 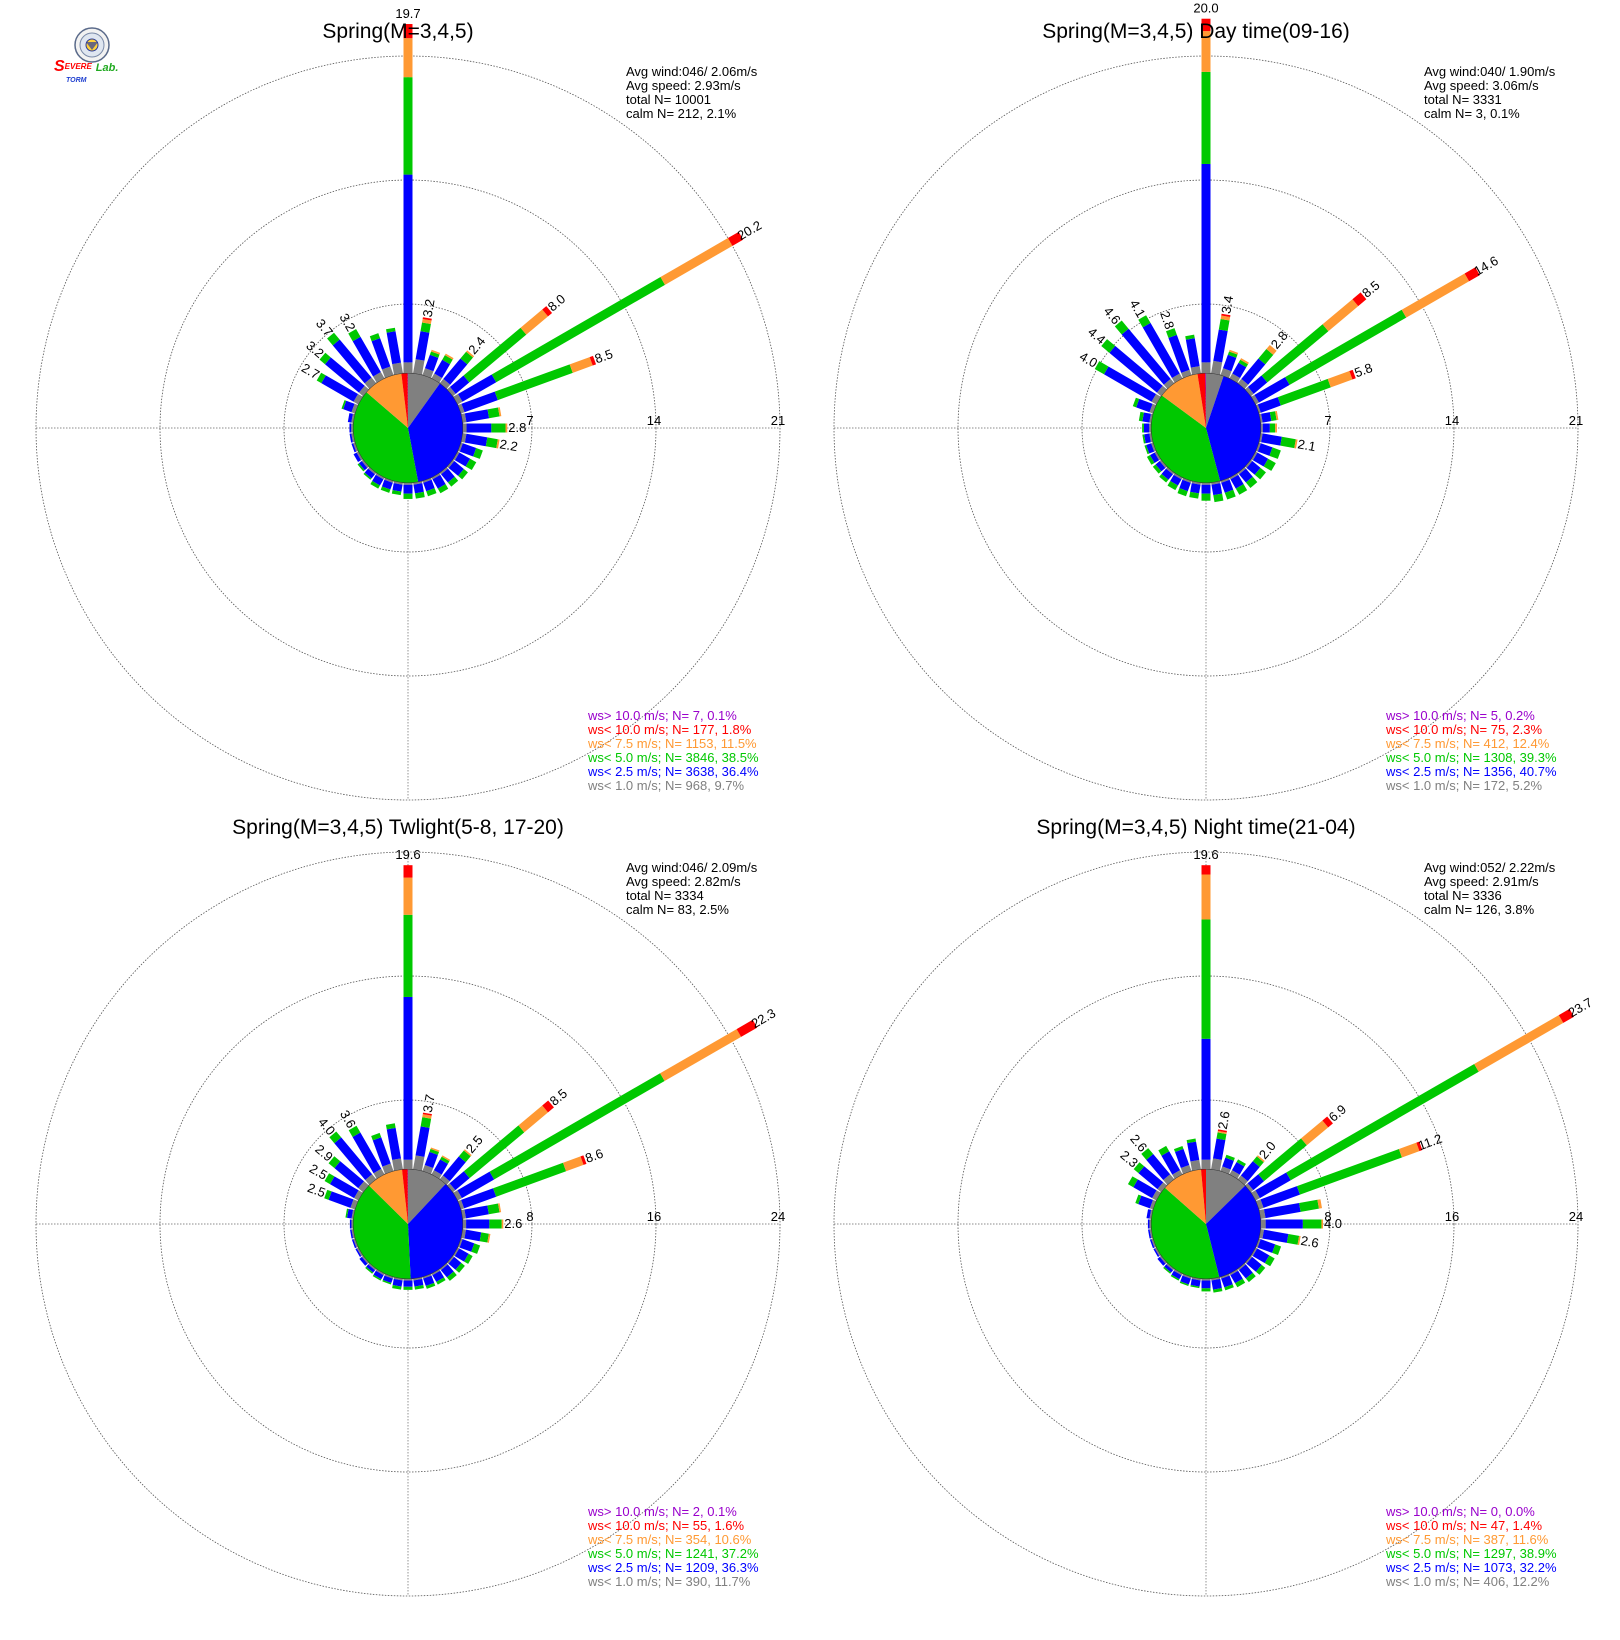 I want to click on ring-tick-label: 7, so click(x=529, y=420).